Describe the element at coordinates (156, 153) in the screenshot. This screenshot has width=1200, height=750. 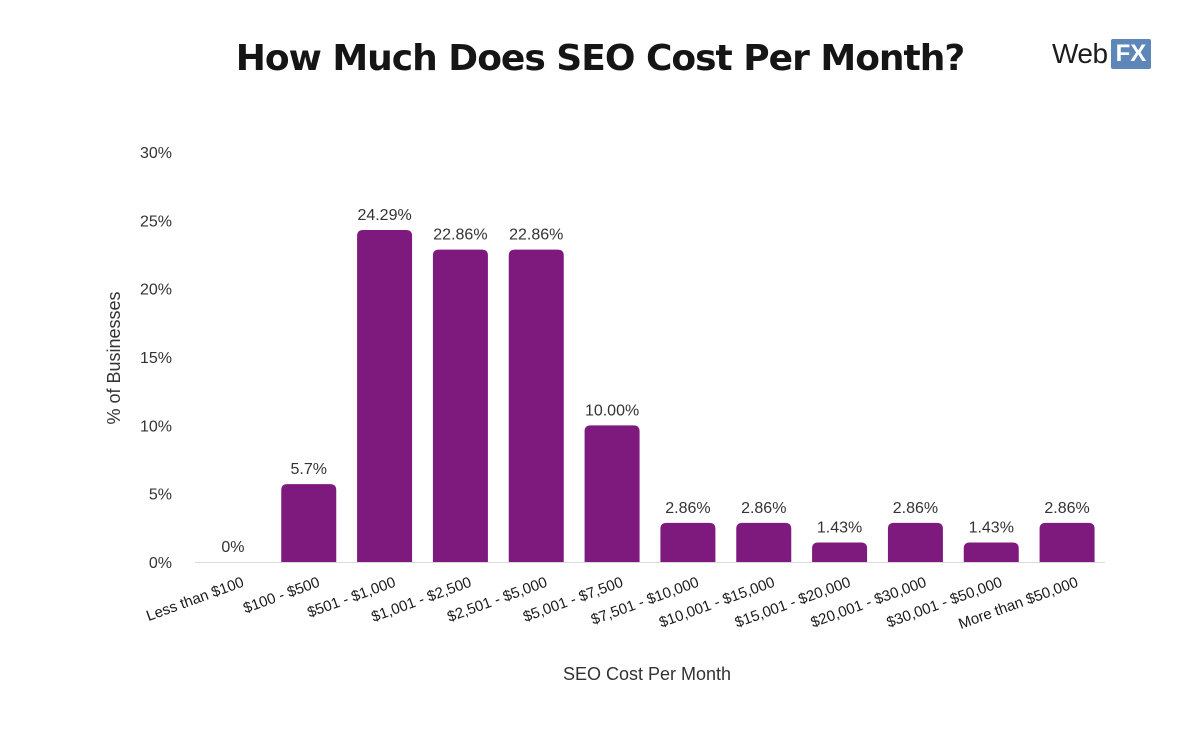
I see `y-tick-label: 30%` at that location.